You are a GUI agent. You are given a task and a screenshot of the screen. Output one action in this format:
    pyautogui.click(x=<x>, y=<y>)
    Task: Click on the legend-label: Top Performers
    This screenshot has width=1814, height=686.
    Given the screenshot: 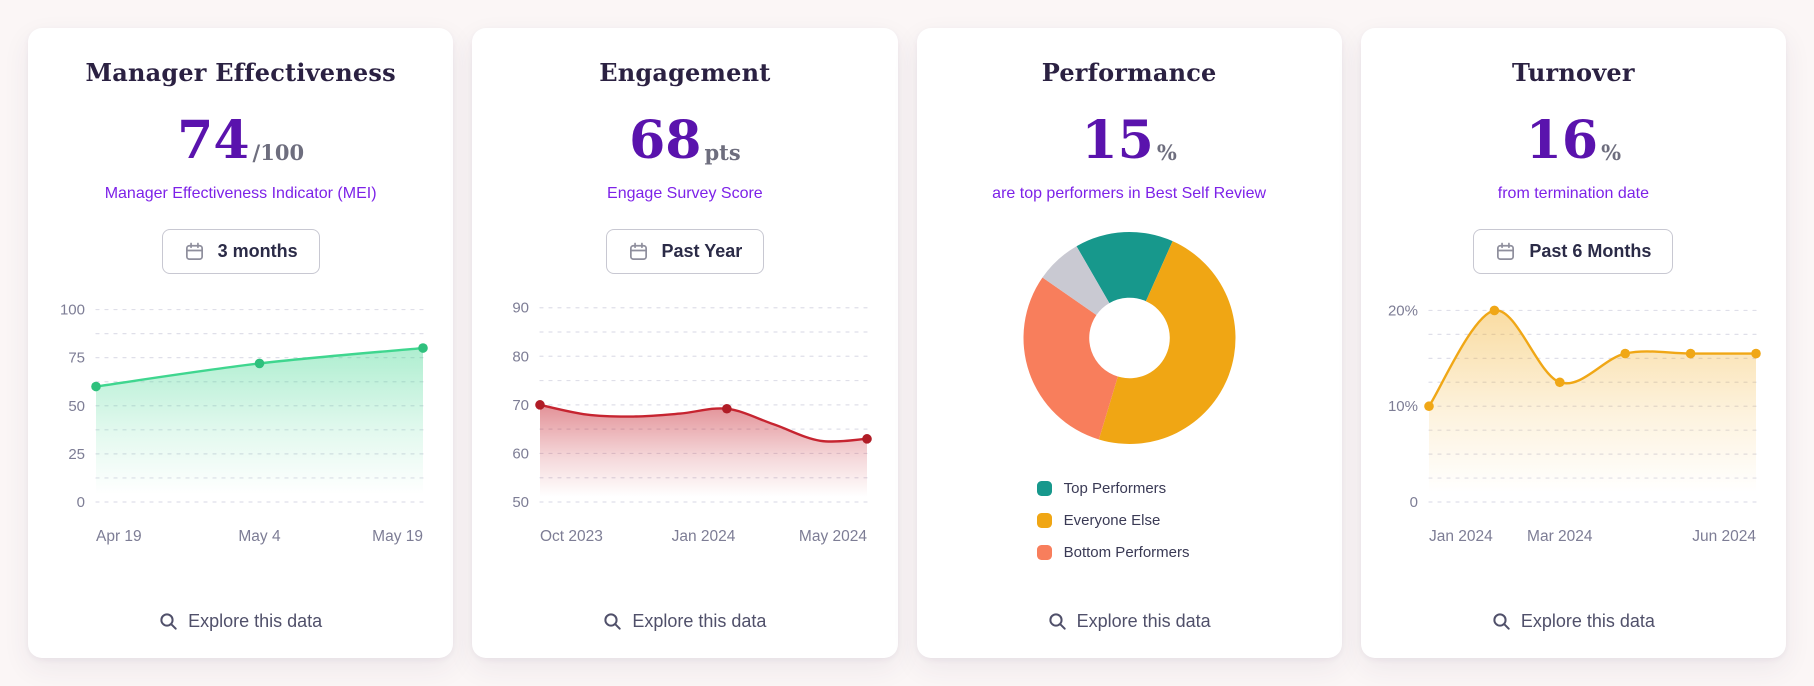 What is the action you would take?
    pyautogui.click(x=1115, y=488)
    